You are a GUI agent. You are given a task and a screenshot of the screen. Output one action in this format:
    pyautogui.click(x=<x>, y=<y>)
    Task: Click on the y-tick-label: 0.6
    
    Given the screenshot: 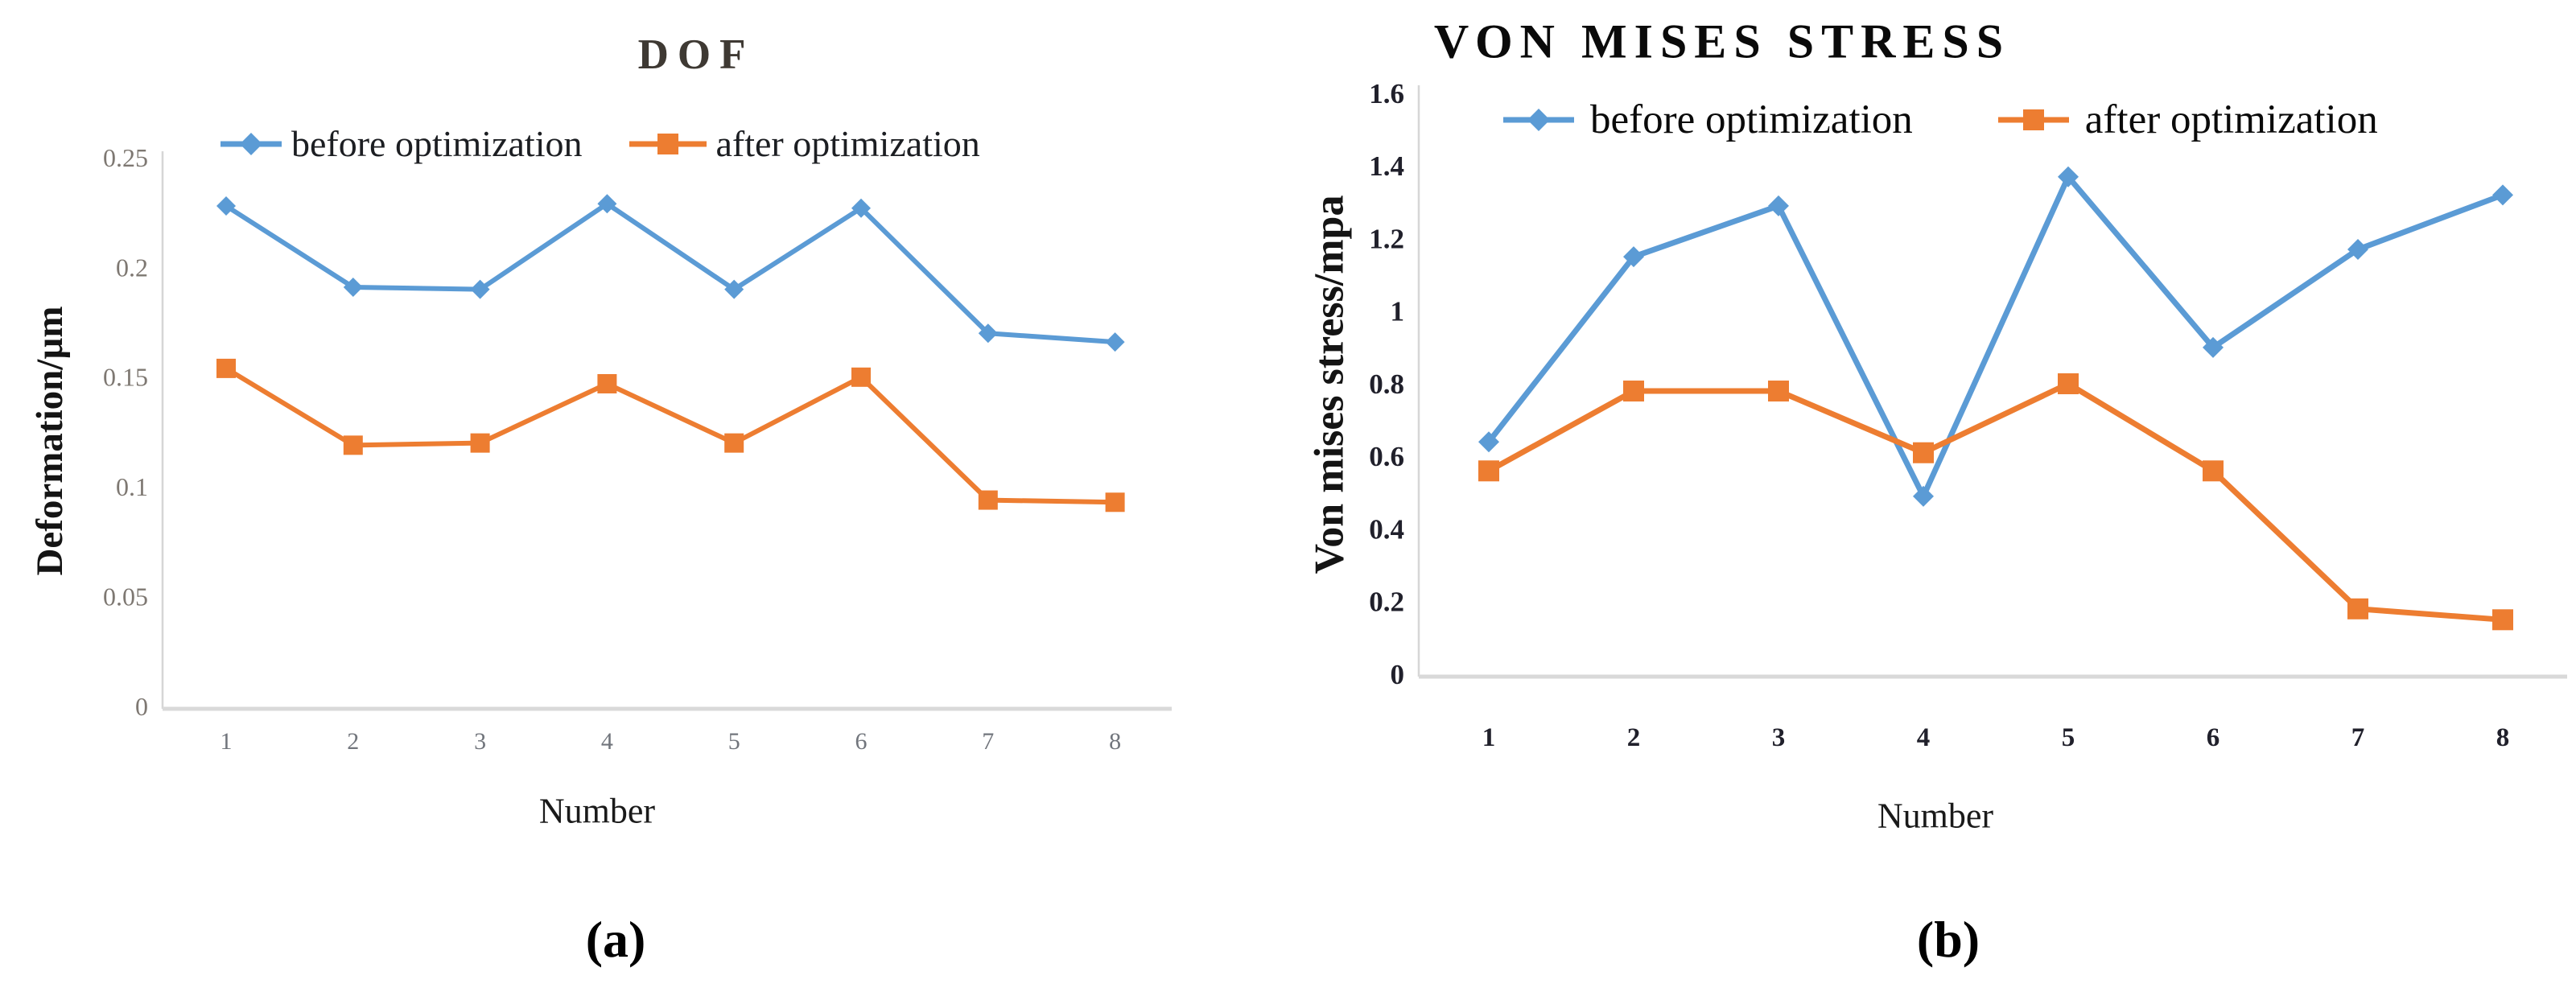 What is the action you would take?
    pyautogui.click(x=1386, y=456)
    